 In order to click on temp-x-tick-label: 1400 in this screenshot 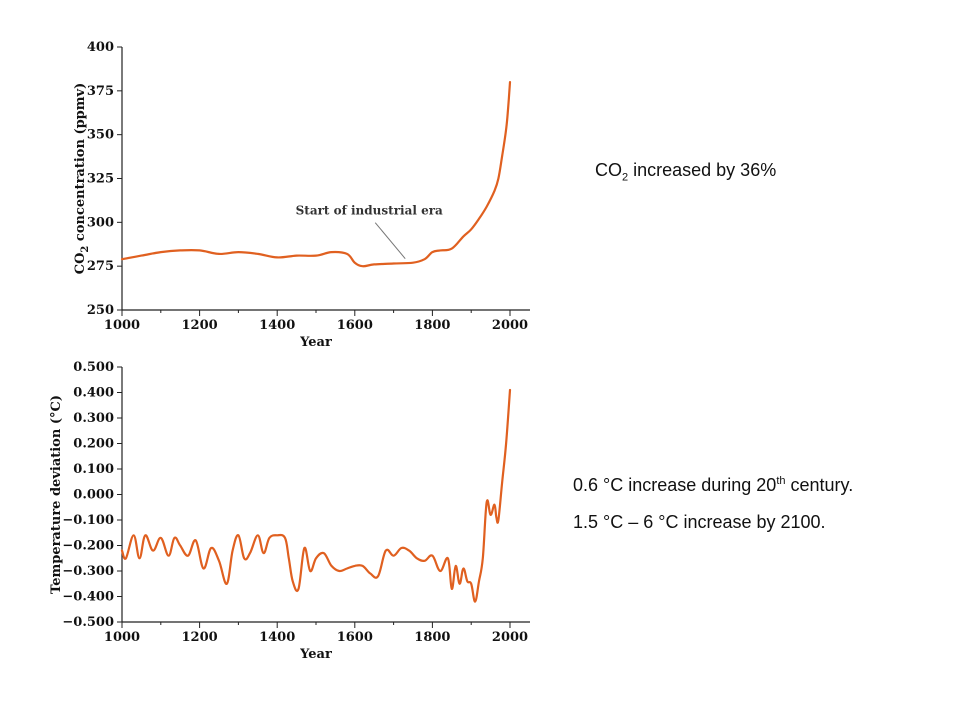, I will do `click(277, 637)`.